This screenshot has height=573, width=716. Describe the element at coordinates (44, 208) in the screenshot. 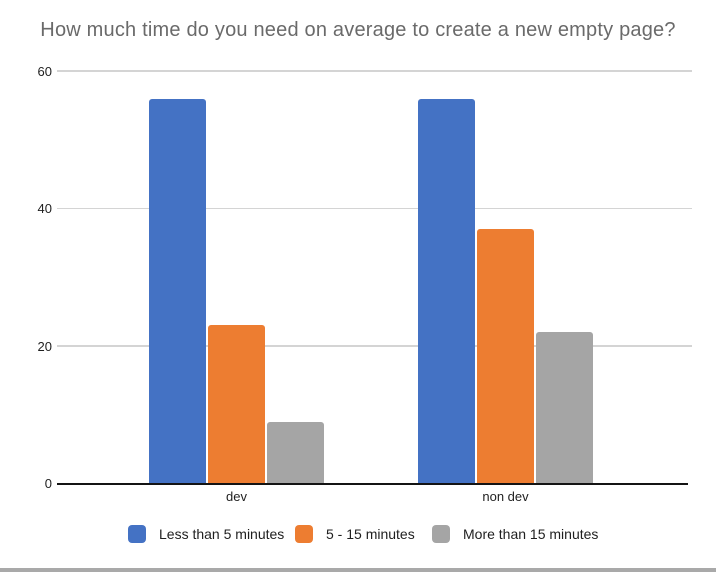

I see `y-tick-label-40: 40` at that location.